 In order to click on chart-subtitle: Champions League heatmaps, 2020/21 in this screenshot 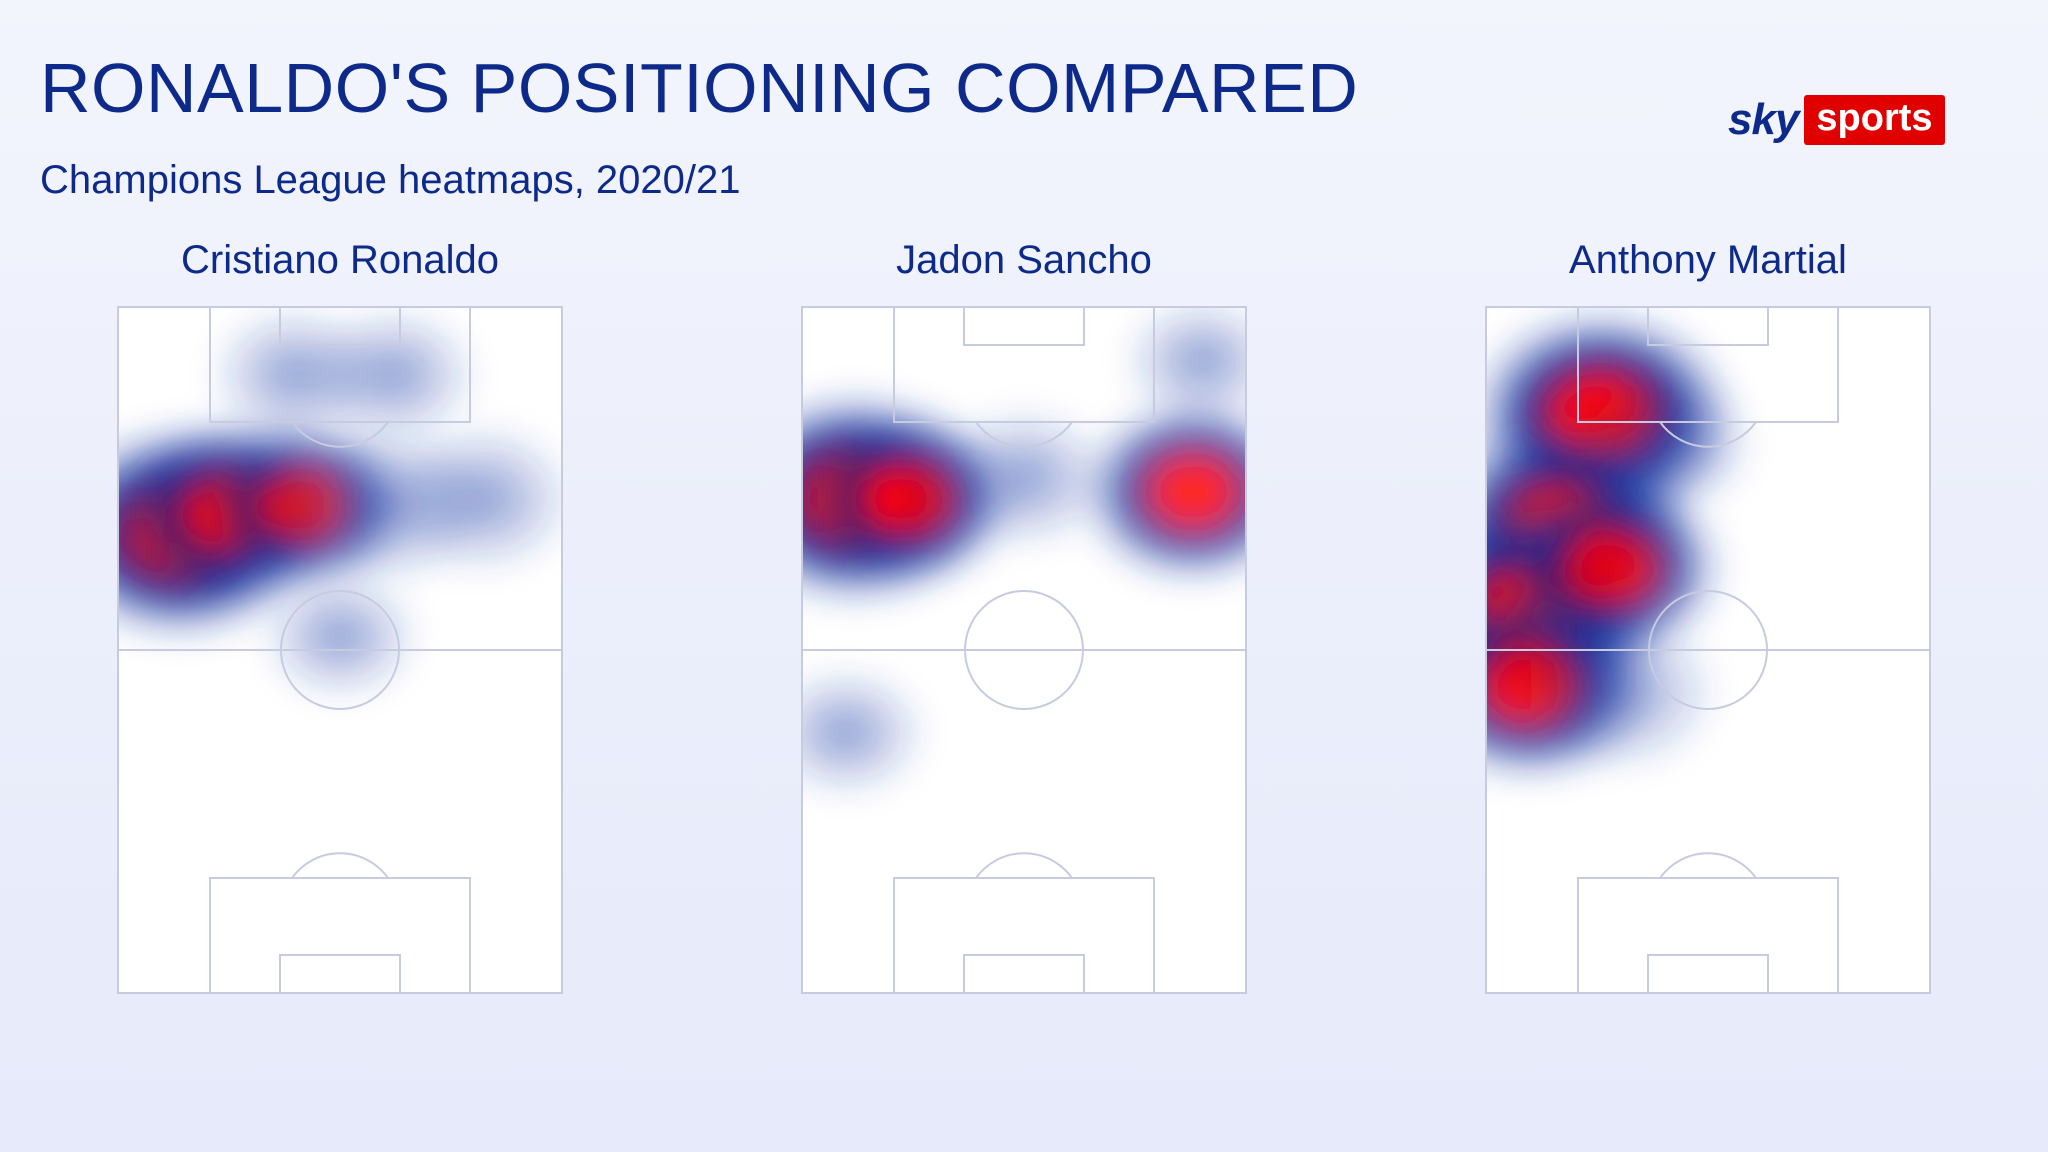, I will do `click(390, 180)`.